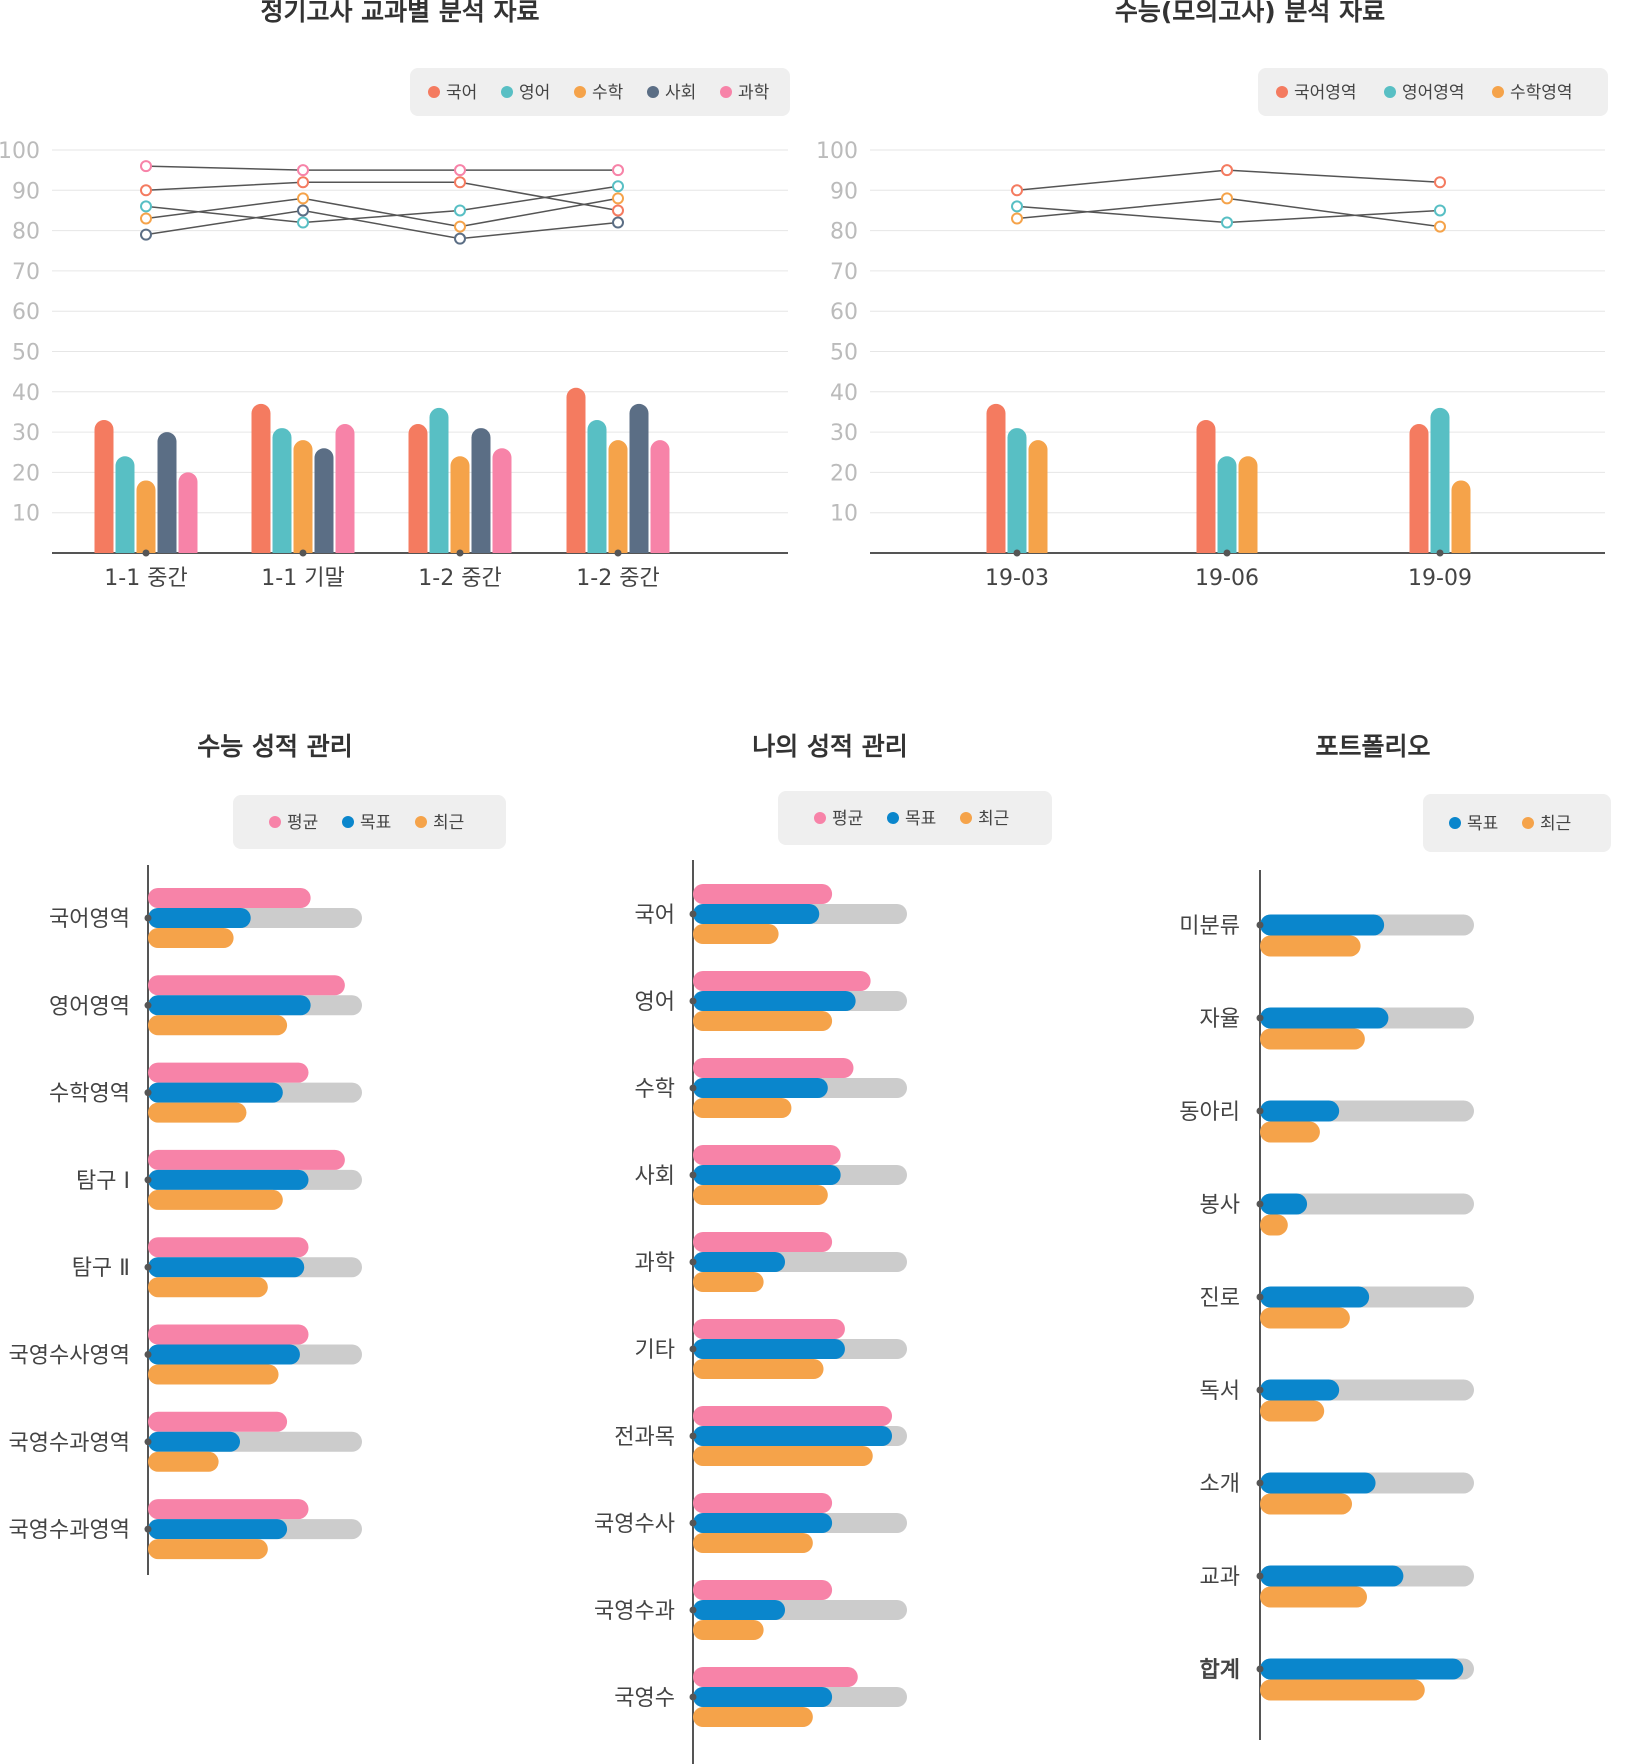 Image resolution: width=1628 pixels, height=1764 pixels. Describe the element at coordinates (655, 915) in the screenshot. I see `my-score-category-label: 국어` at that location.